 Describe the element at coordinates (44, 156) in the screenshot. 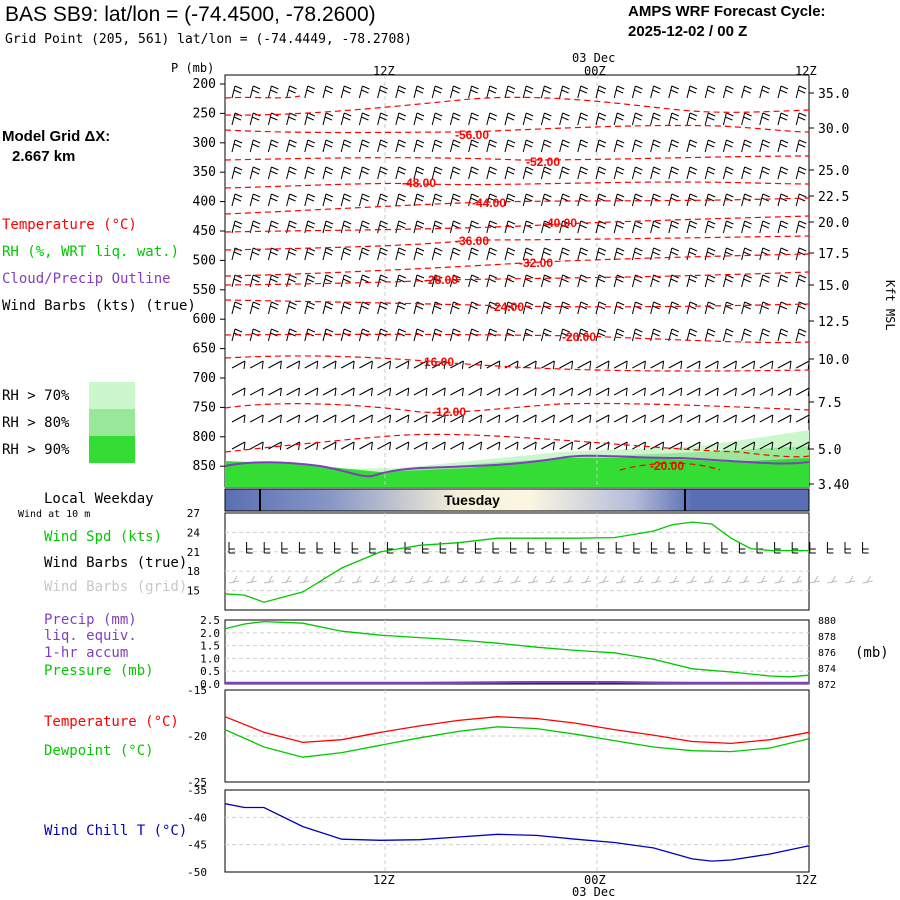

I see `model-grid-value: 2.667 km` at that location.